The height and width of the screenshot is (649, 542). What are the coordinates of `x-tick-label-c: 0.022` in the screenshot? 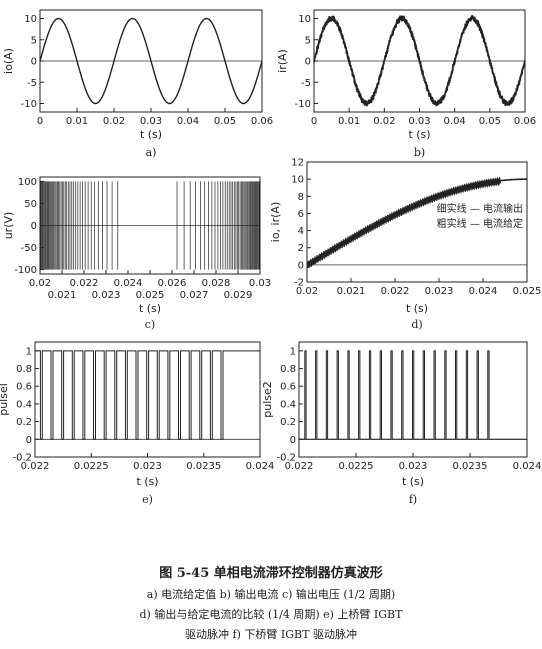 It's located at (84, 283).